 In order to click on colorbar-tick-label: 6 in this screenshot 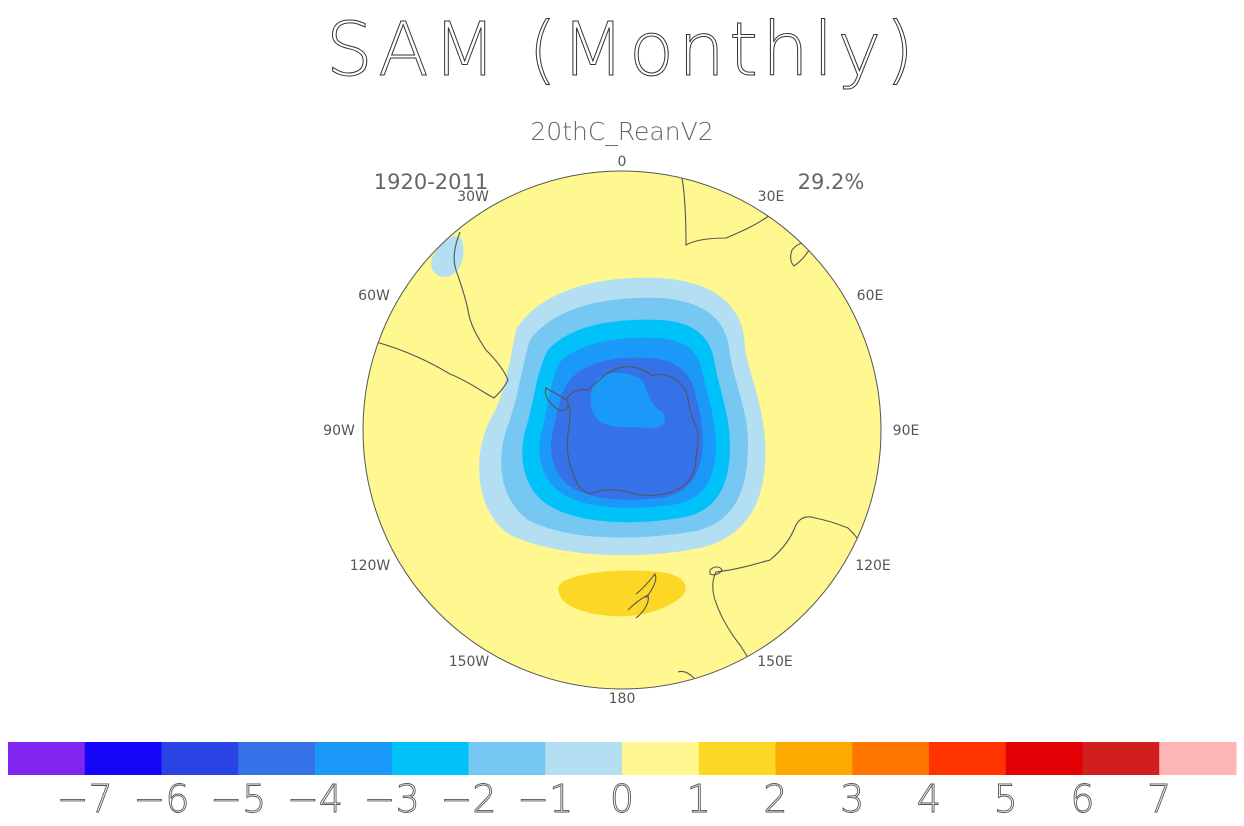, I will do `click(1082, 799)`.